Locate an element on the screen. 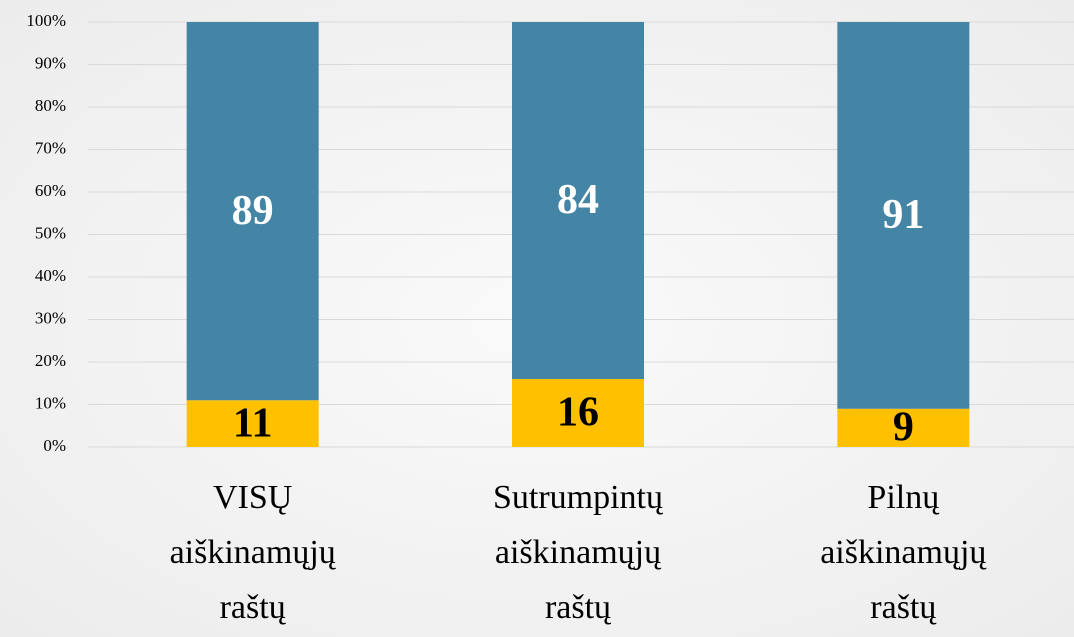 Image resolution: width=1074 pixels, height=637 pixels. y-tick-label: 20% is located at coordinates (50, 360).